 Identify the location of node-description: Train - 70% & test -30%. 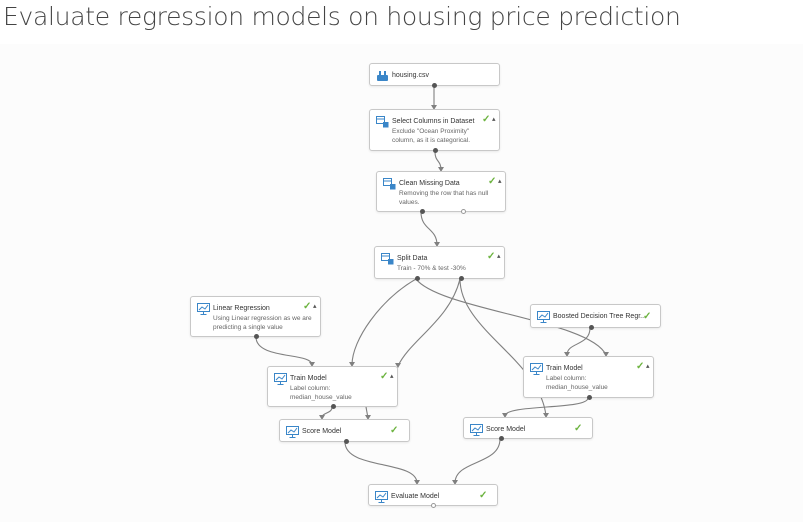
(431, 268).